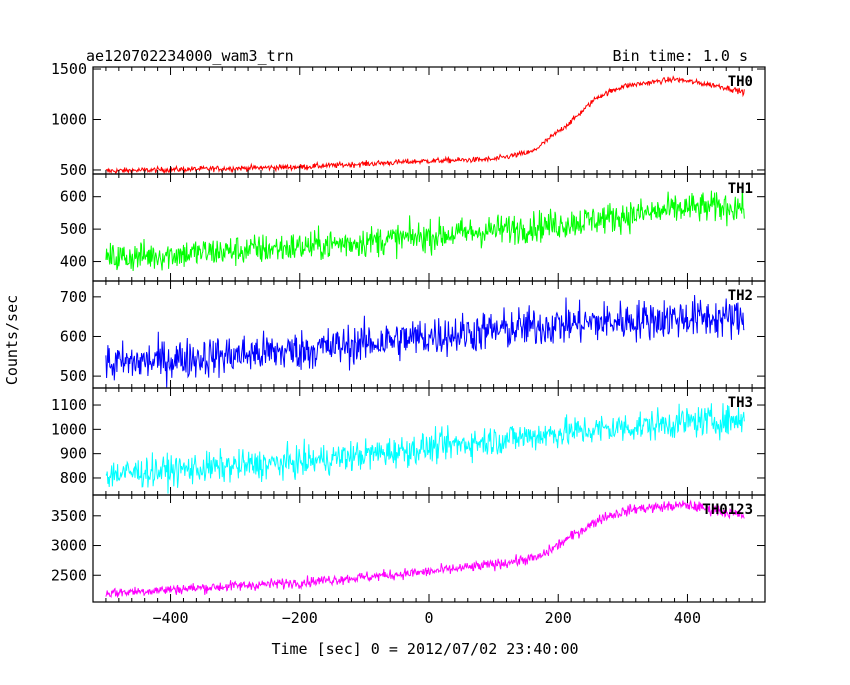  I want to click on series-line-th1, so click(425, 228).